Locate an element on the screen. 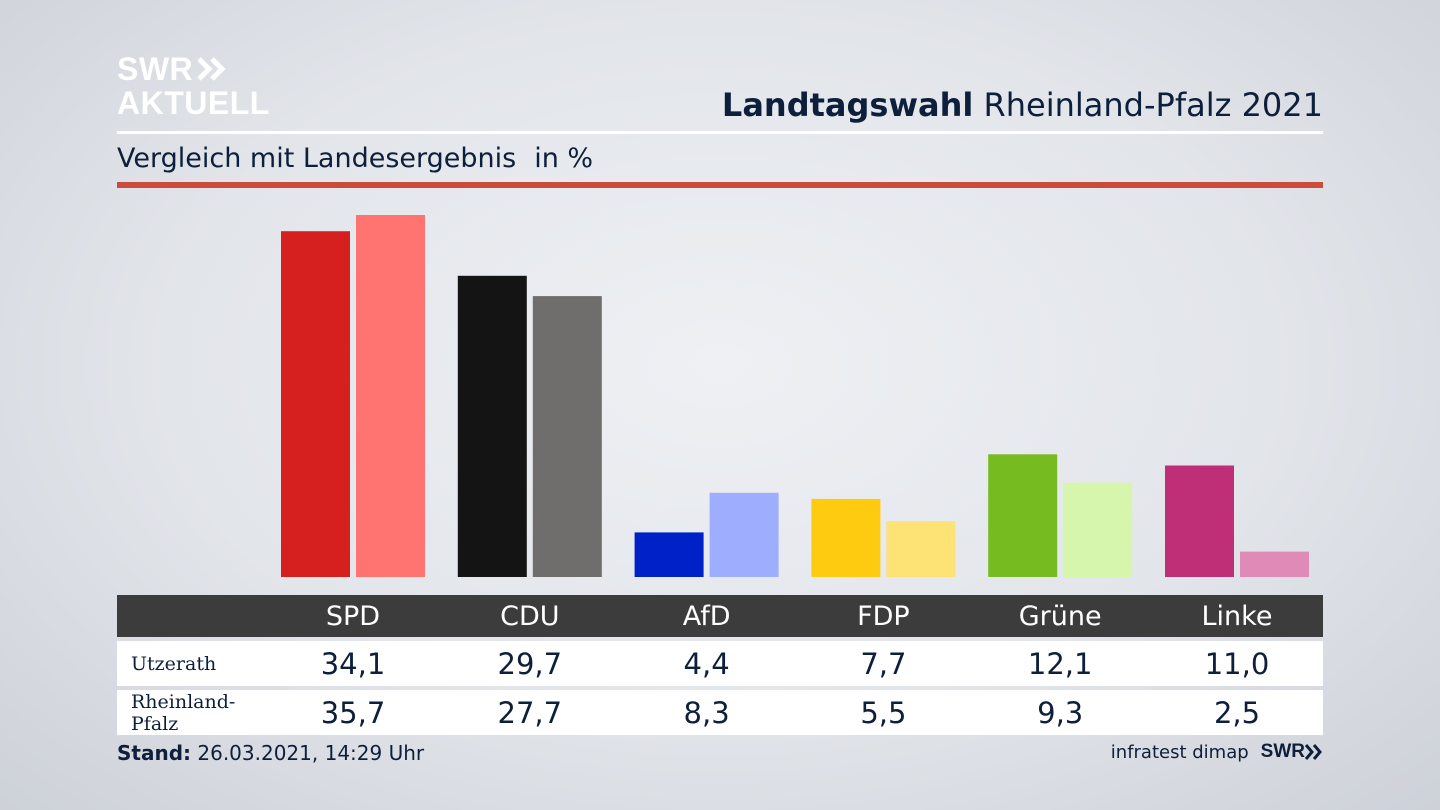 The image size is (1440, 810). source-credit: infratest dimap SWR is located at coordinates (1217, 752).